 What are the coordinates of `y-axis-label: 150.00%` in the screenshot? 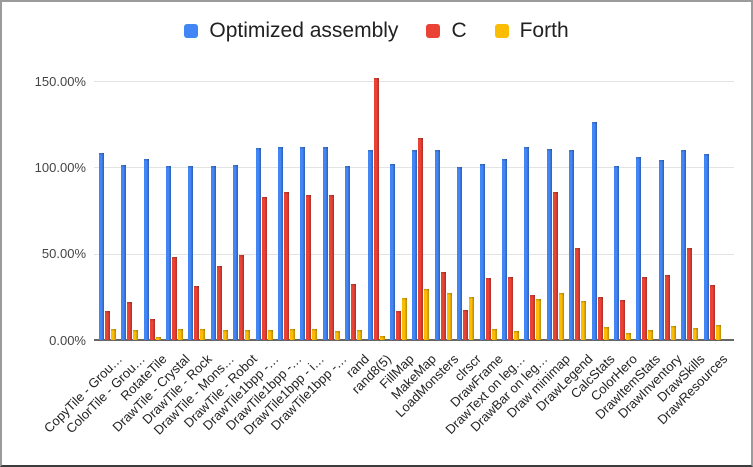 It's located at (60, 81).